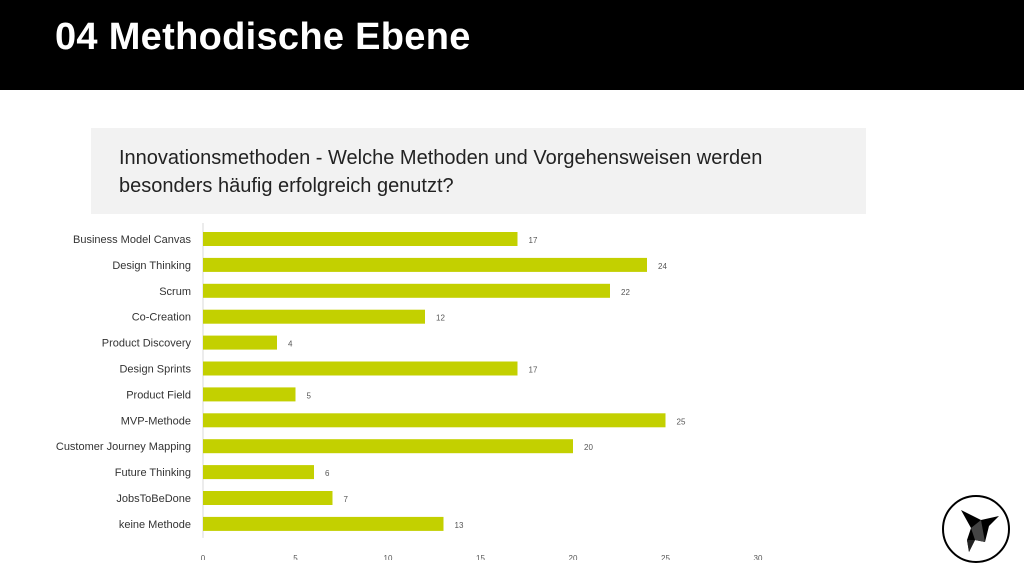 Image resolution: width=1024 pixels, height=576 pixels. I want to click on data-label: 24, so click(662, 266).